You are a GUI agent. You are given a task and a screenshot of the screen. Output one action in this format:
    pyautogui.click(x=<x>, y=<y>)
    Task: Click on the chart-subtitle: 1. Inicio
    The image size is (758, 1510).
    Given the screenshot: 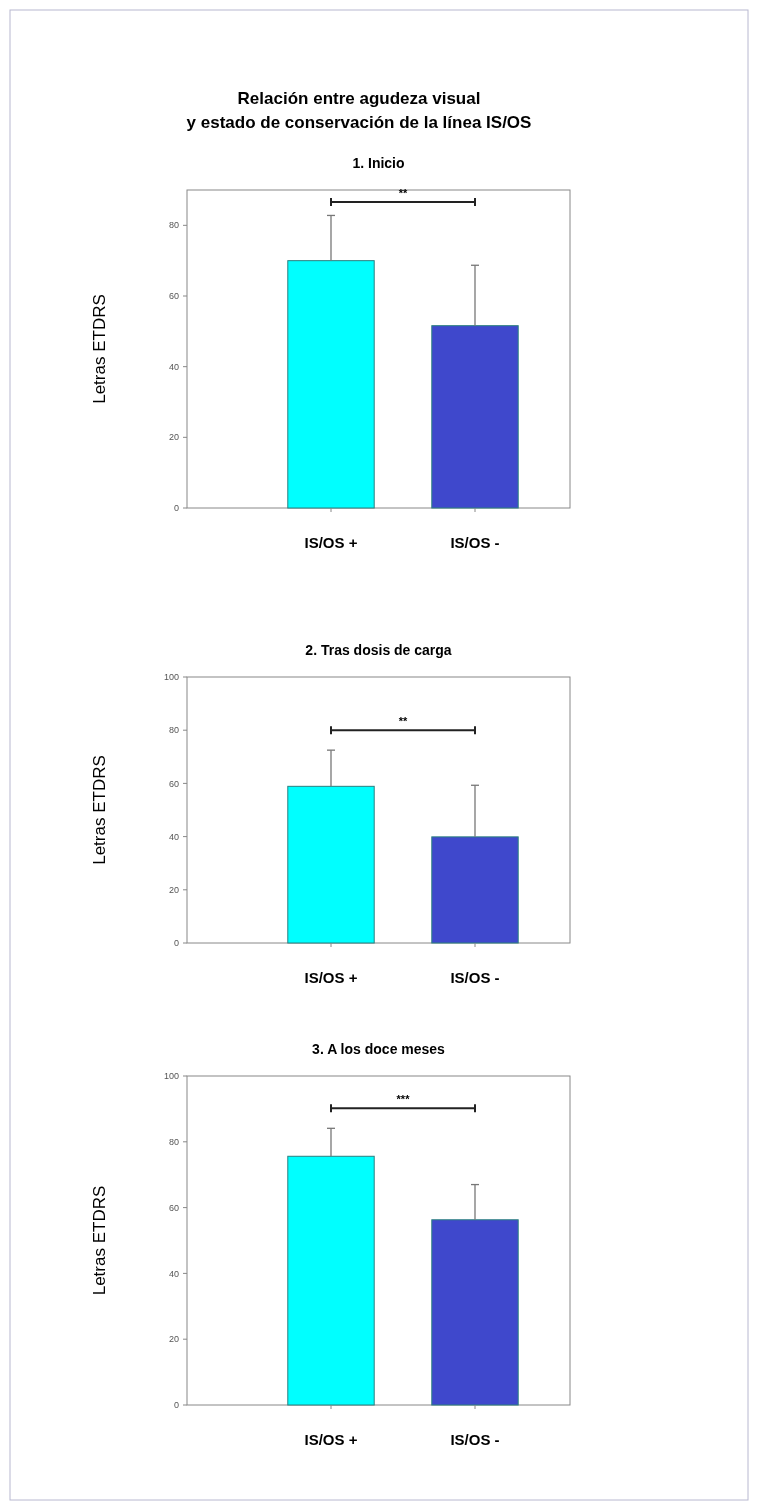 What is the action you would take?
    pyautogui.click(x=378, y=163)
    